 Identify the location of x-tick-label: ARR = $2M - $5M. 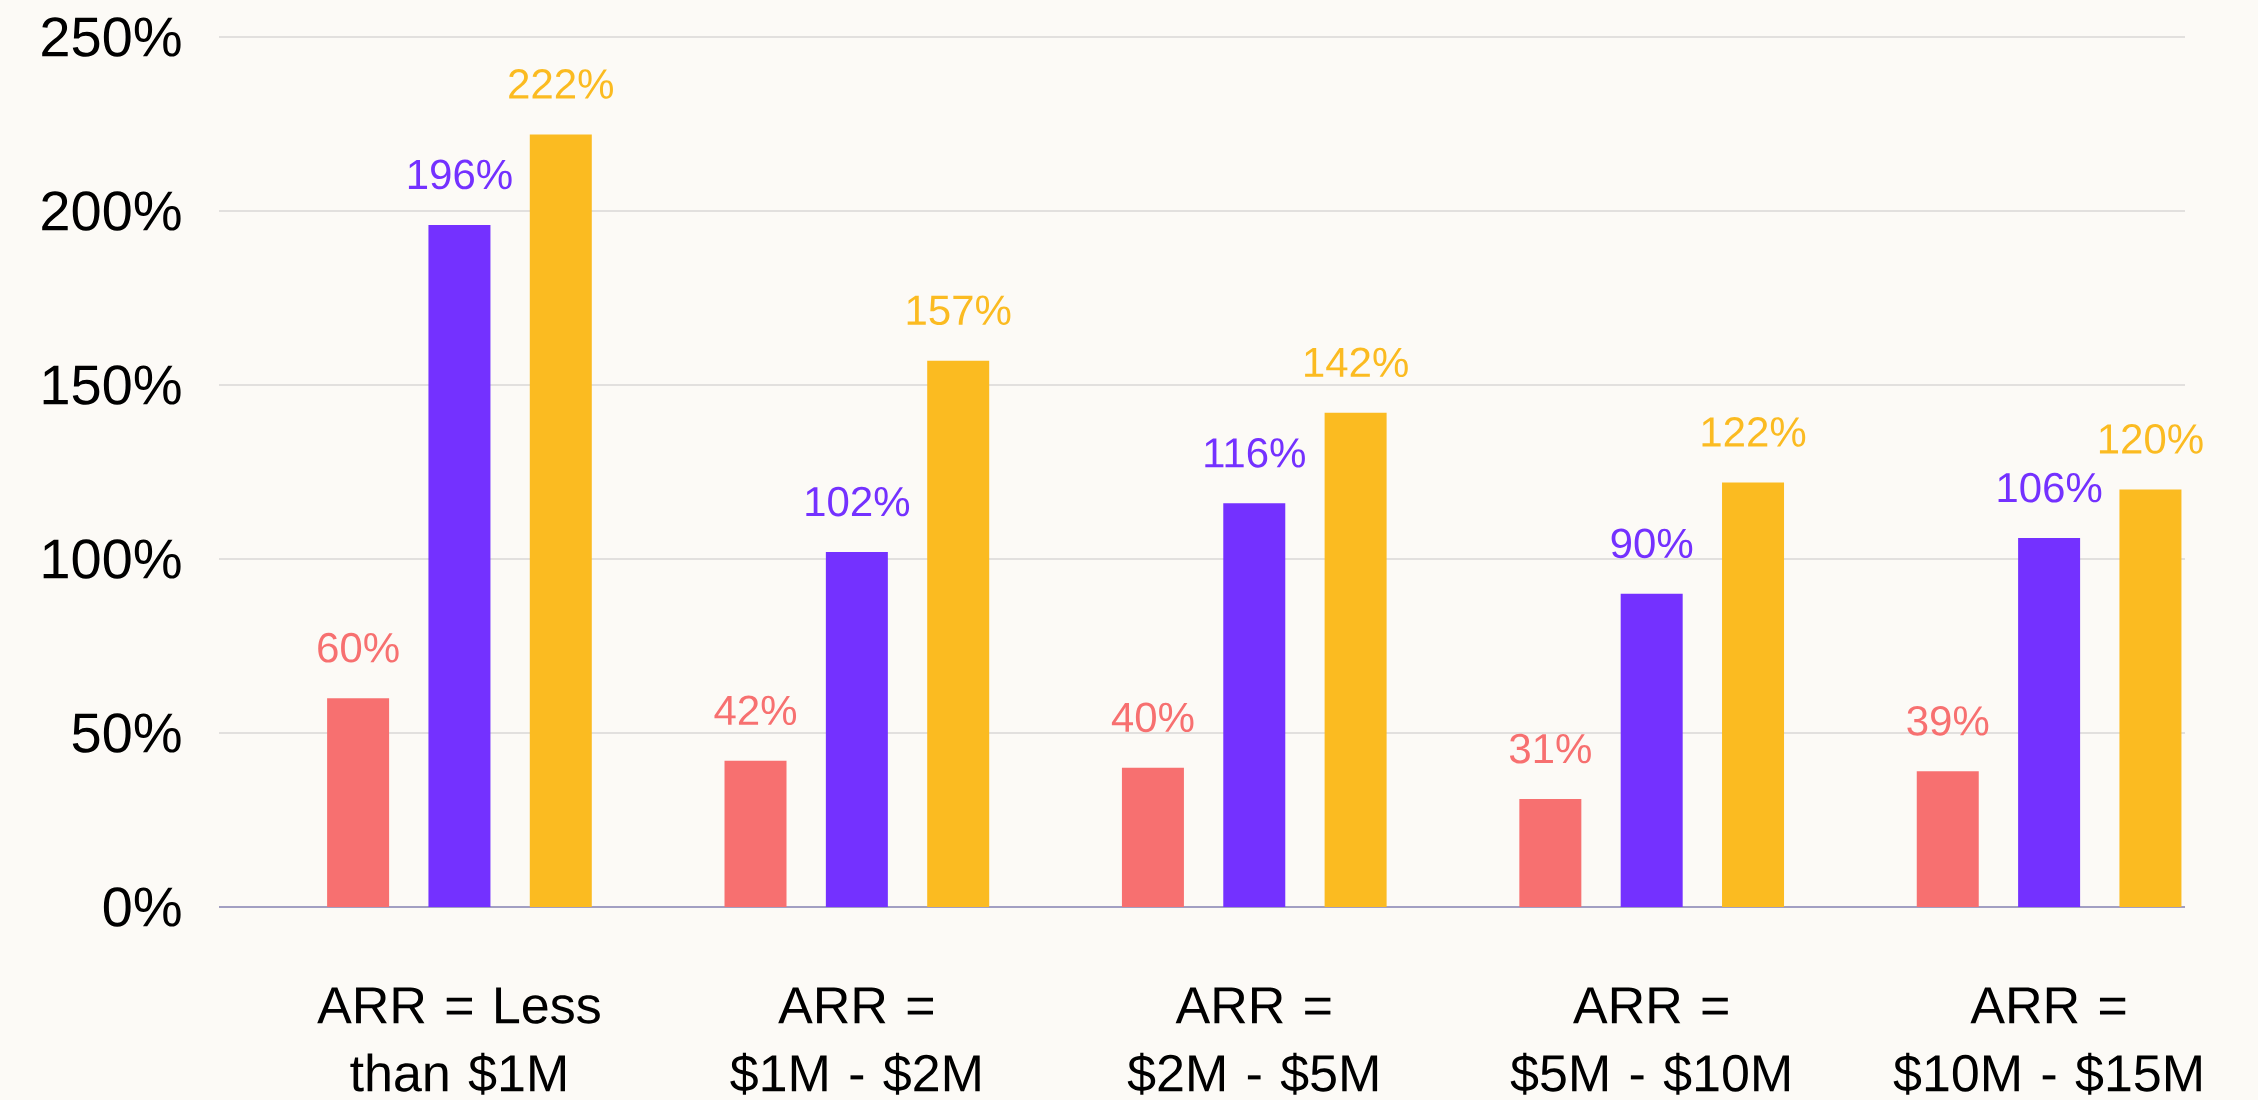
(1252, 1041).